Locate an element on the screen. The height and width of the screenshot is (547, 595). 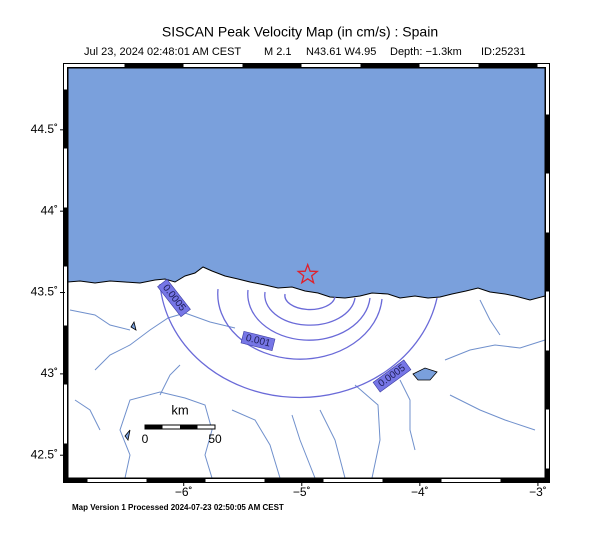
lon-tick-label: −6˚ is located at coordinates (184, 492).